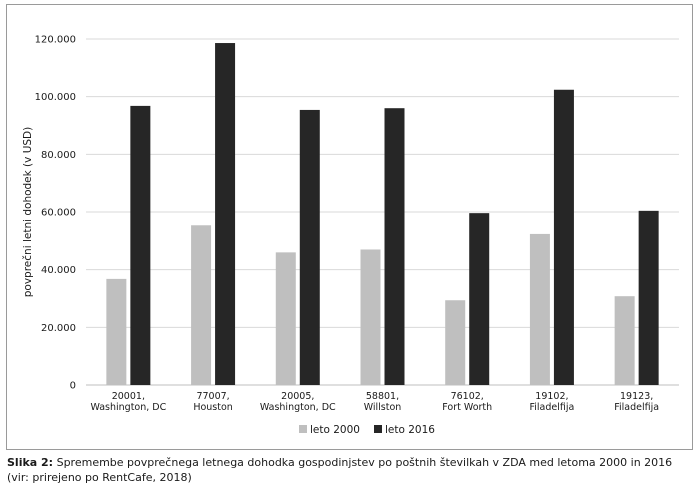  I want to click on y-tick-label: 80.000, so click(58, 155).